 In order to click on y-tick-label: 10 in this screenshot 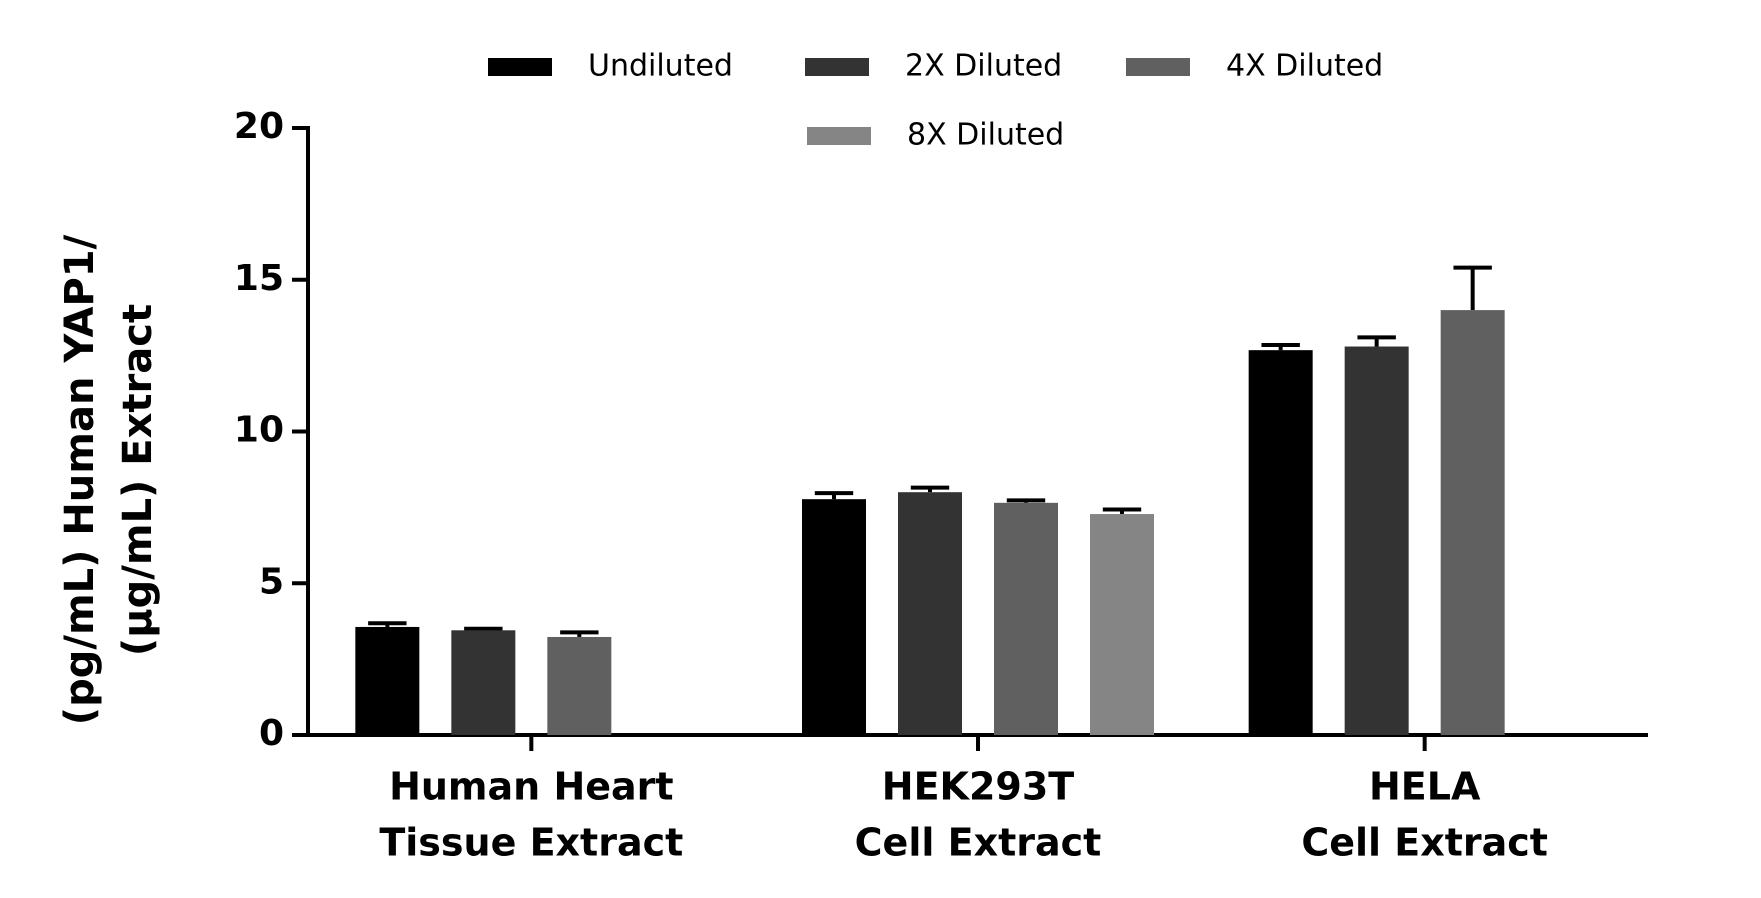, I will do `click(259, 430)`.